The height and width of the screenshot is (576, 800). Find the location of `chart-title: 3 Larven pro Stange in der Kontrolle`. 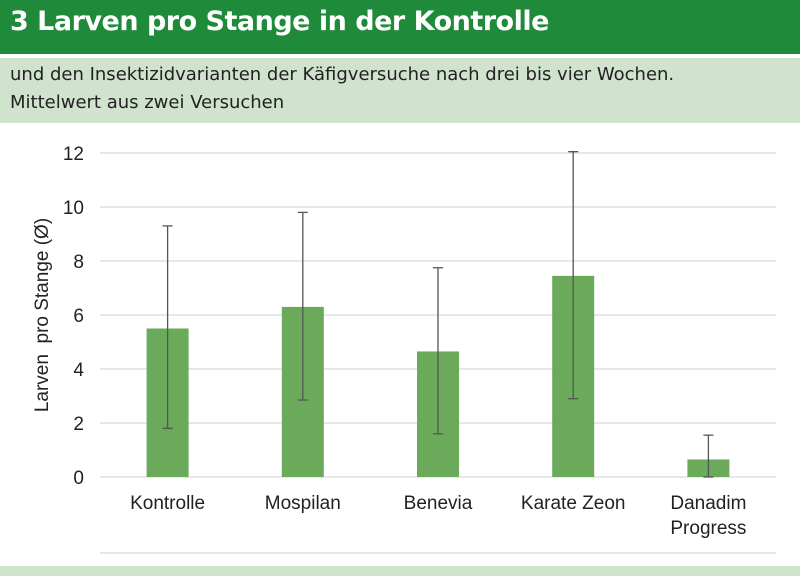

chart-title: 3 Larven pro Stange in der Kontrolle is located at coordinates (279, 21).